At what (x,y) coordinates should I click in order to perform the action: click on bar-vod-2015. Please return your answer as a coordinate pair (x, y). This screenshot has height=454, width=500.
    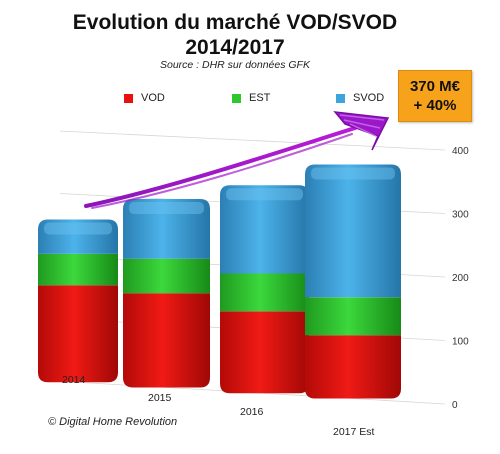
    Looking at the image, I should click on (166, 340).